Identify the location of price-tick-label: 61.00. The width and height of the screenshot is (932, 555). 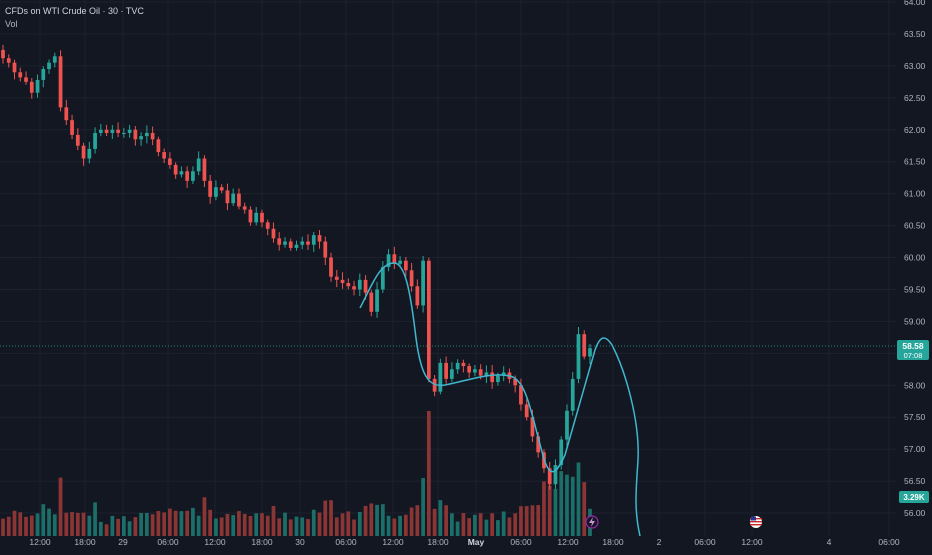
(915, 194).